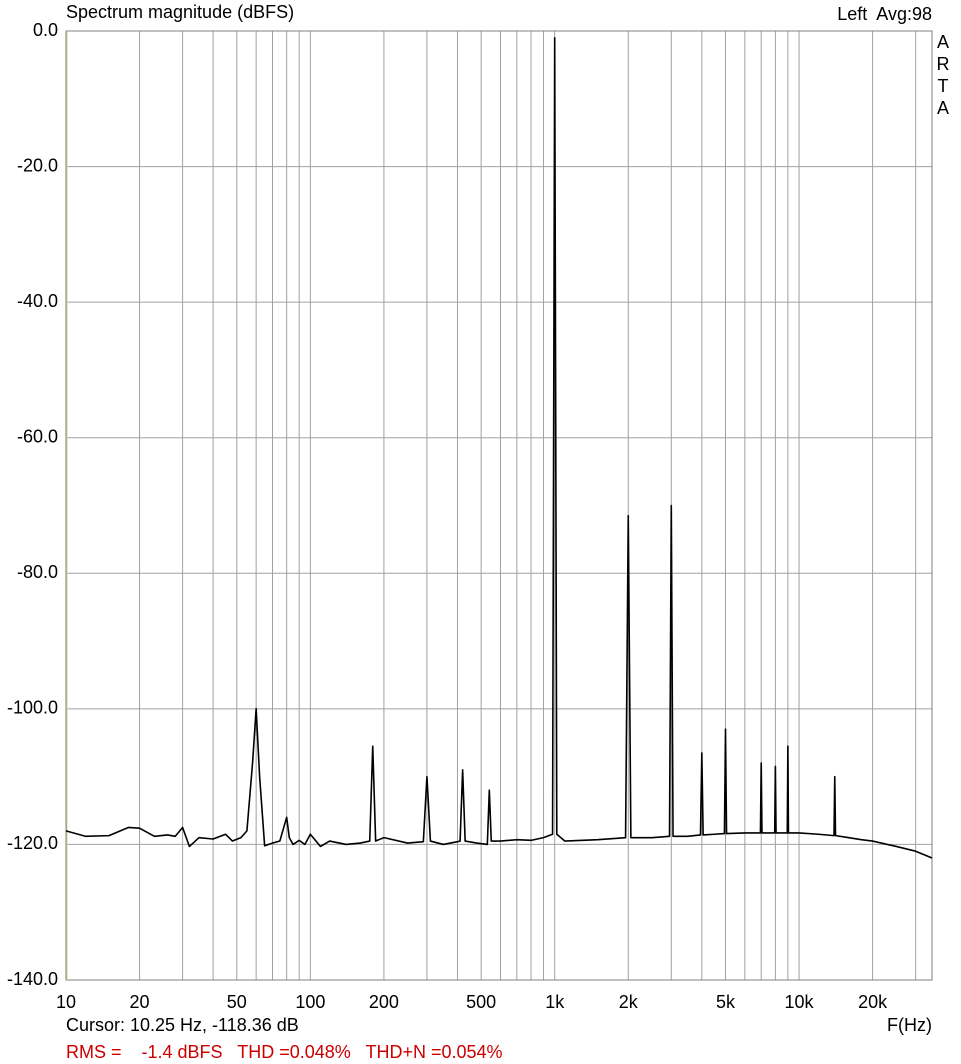  I want to click on y-tick-label: -80.0, so click(37, 572).